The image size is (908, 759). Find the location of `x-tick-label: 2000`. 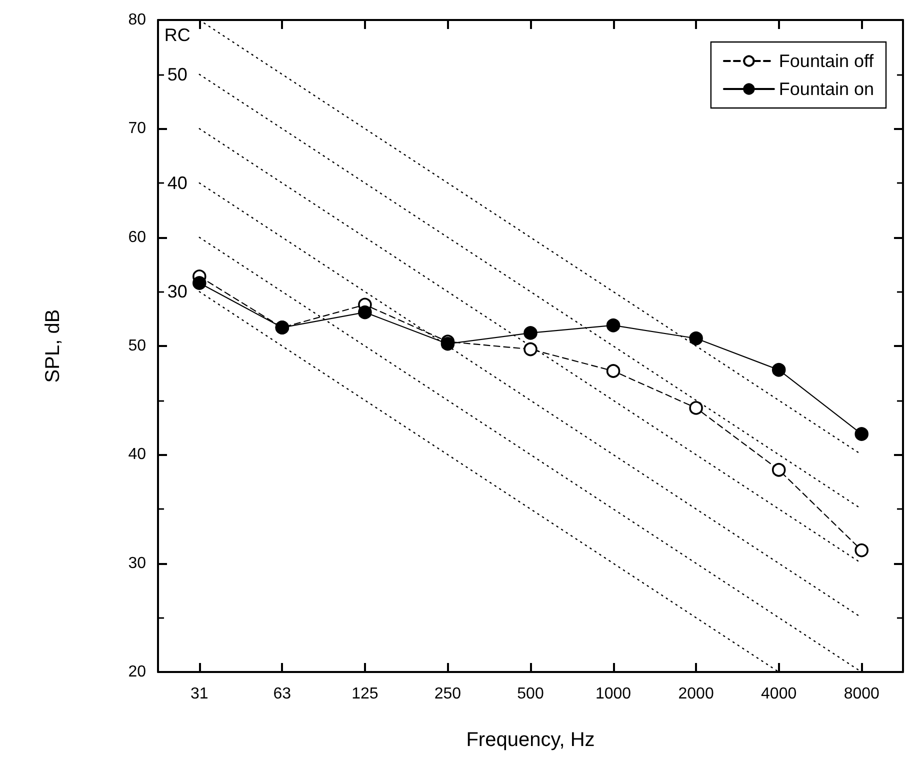

x-tick-label: 2000 is located at coordinates (696, 694).